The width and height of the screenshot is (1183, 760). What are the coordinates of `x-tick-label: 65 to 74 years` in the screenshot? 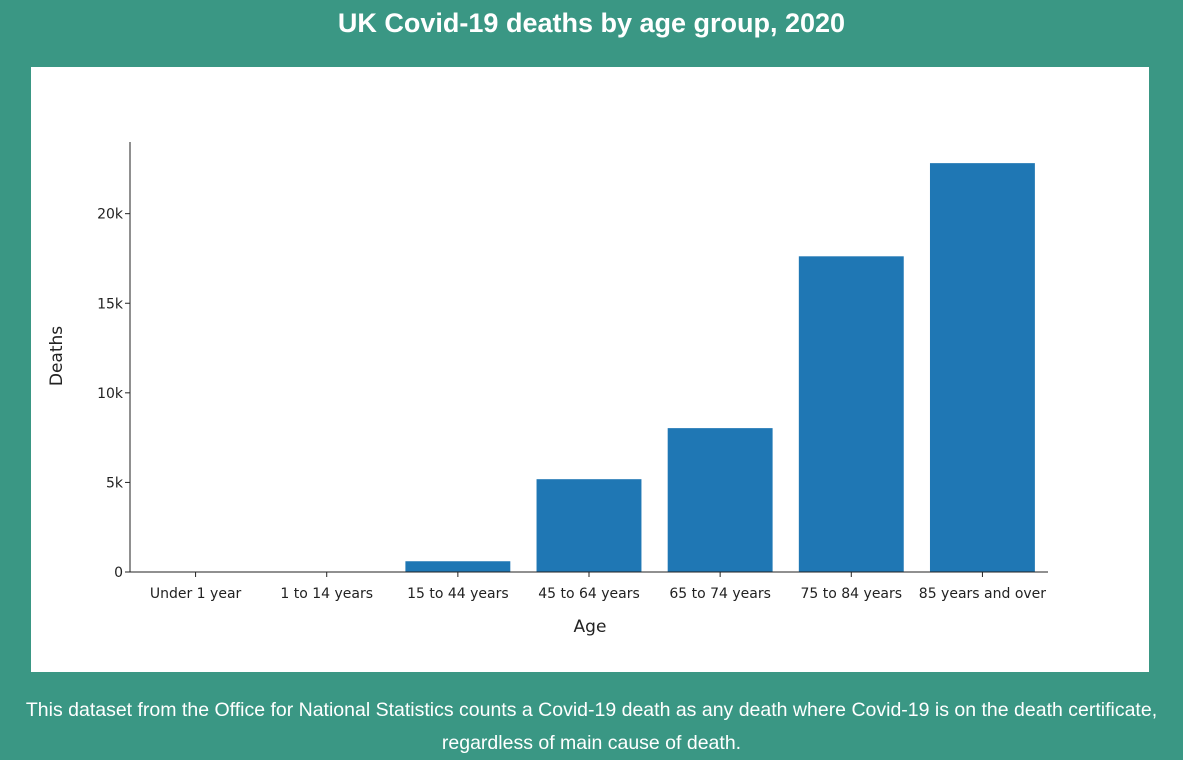 It's located at (720, 594).